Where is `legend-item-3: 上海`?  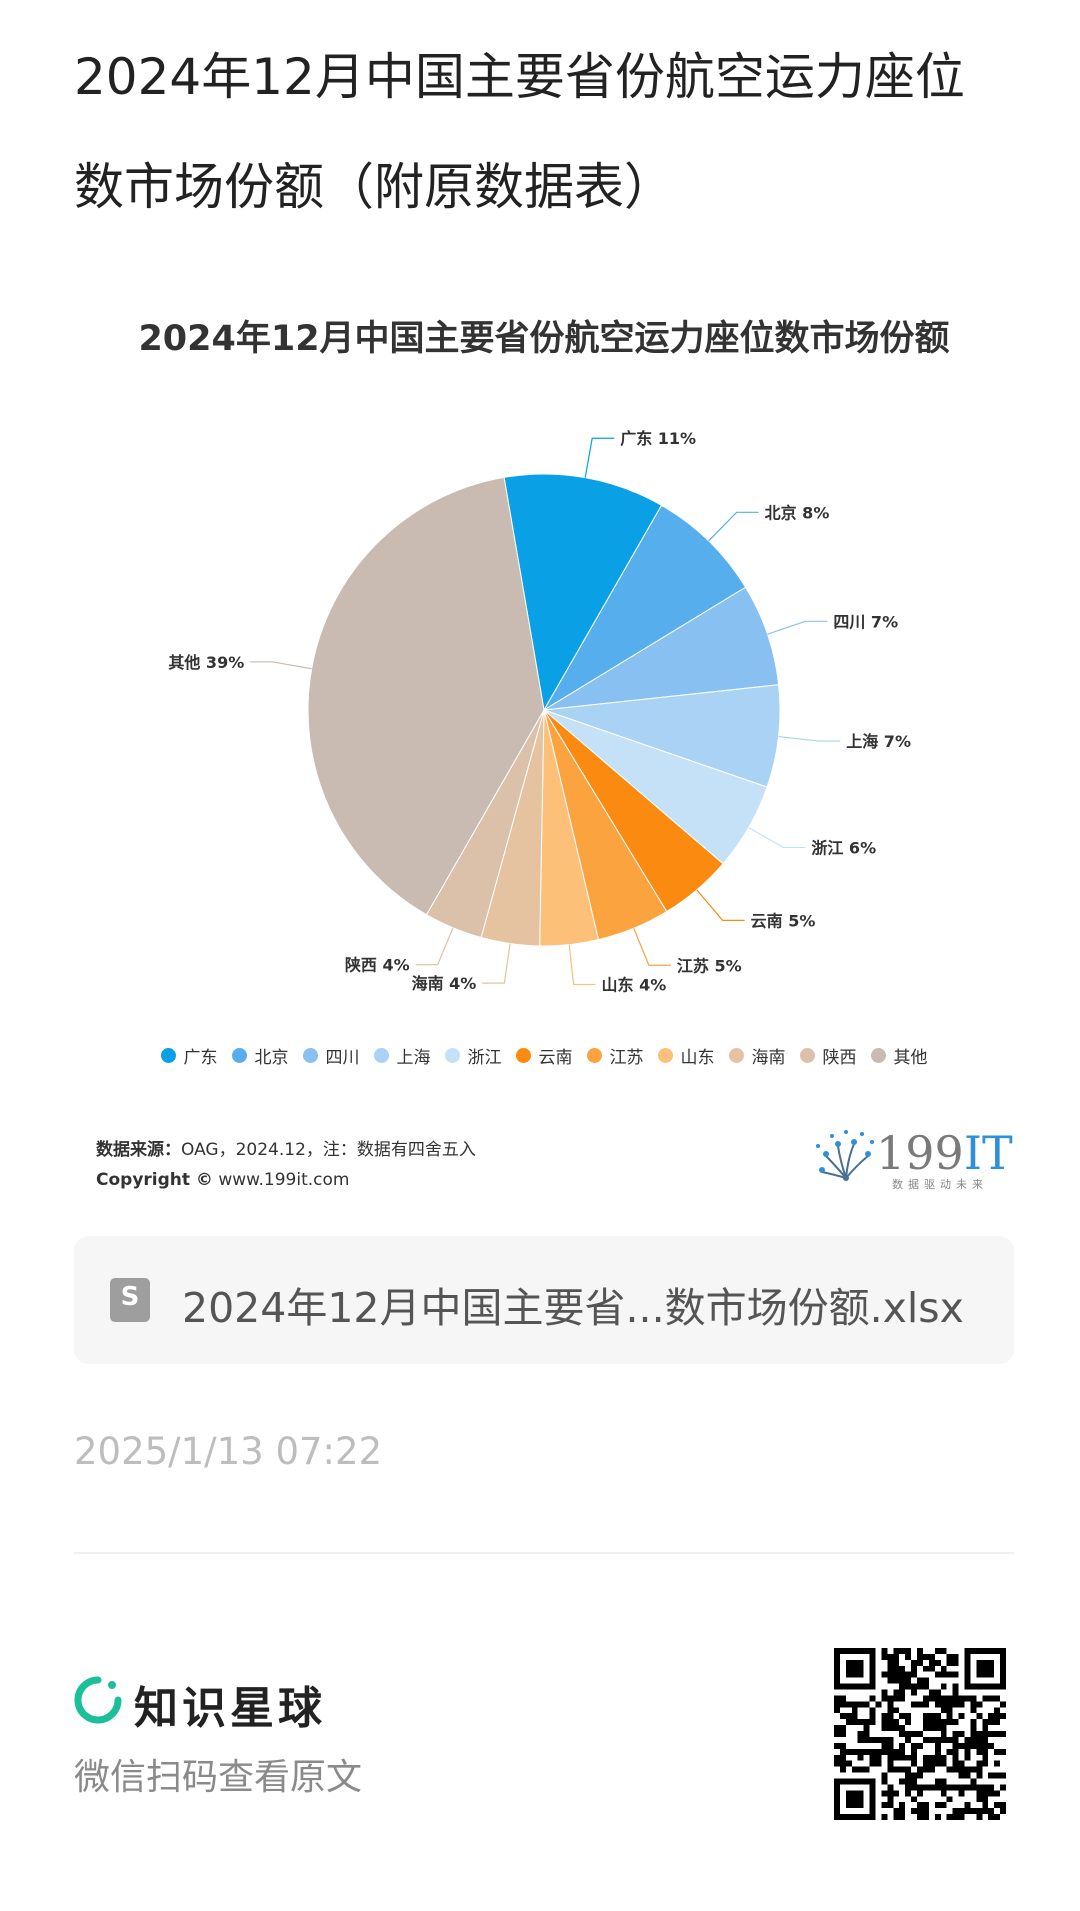
legend-item-3: 上海 is located at coordinates (402, 1055).